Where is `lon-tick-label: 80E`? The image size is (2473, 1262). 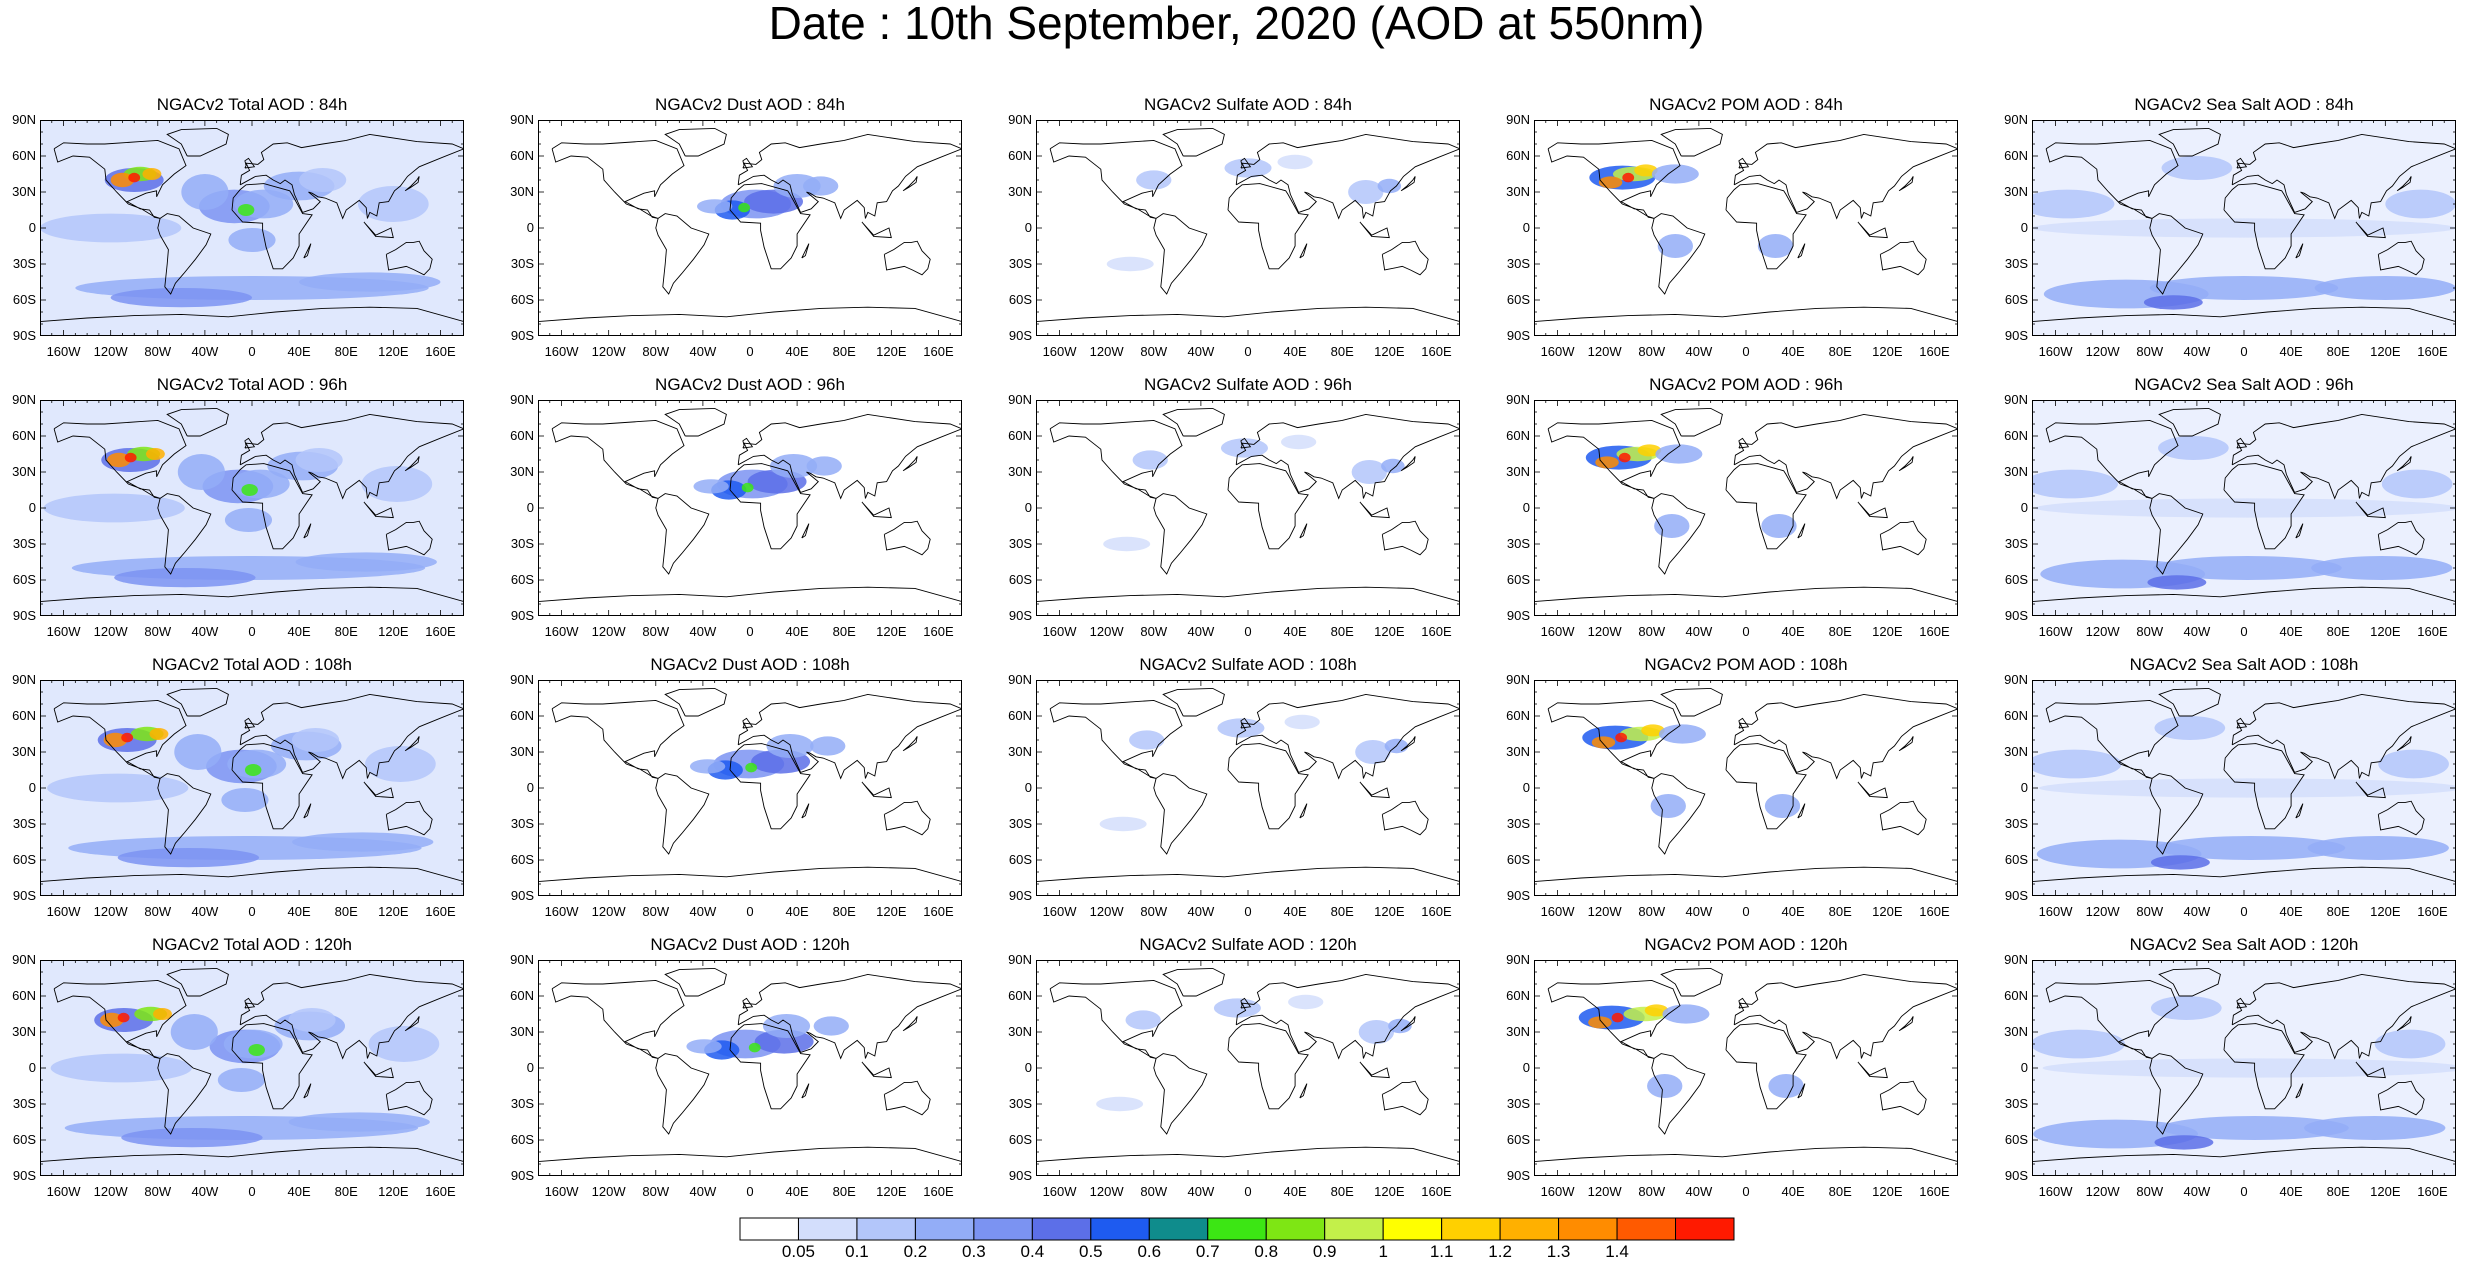 lon-tick-label: 80E is located at coordinates (2338, 1191).